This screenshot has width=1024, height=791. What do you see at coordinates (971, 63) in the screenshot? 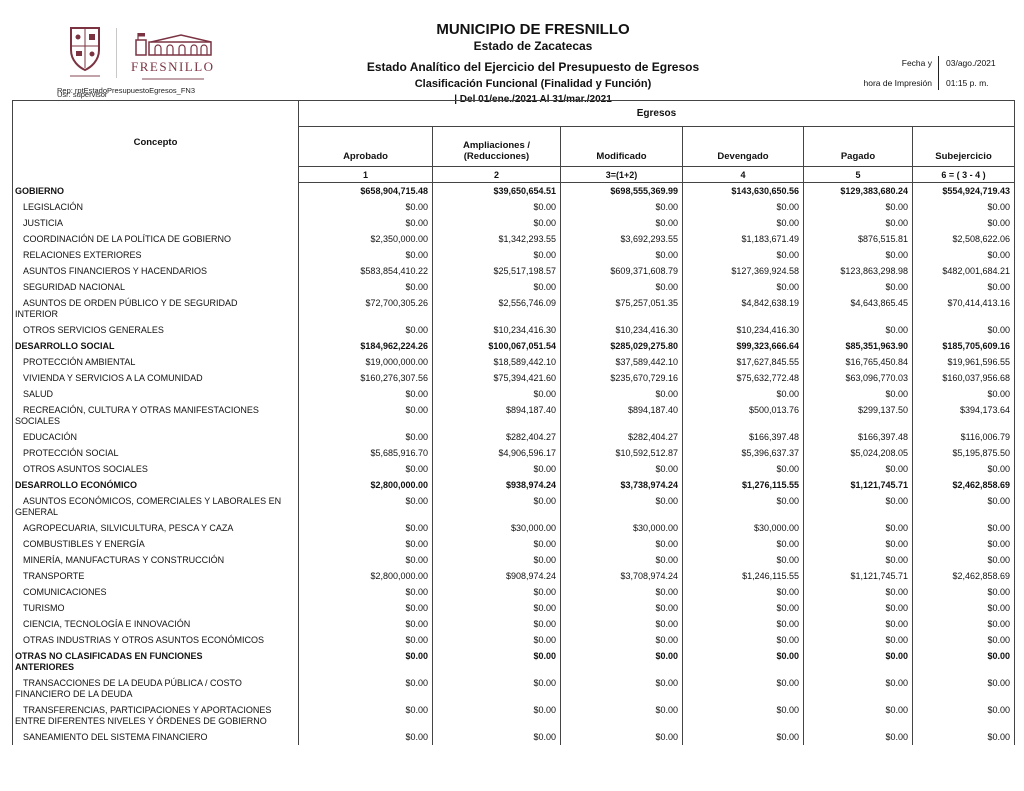
I see `print-date-value: 03/ago./2021` at bounding box center [971, 63].